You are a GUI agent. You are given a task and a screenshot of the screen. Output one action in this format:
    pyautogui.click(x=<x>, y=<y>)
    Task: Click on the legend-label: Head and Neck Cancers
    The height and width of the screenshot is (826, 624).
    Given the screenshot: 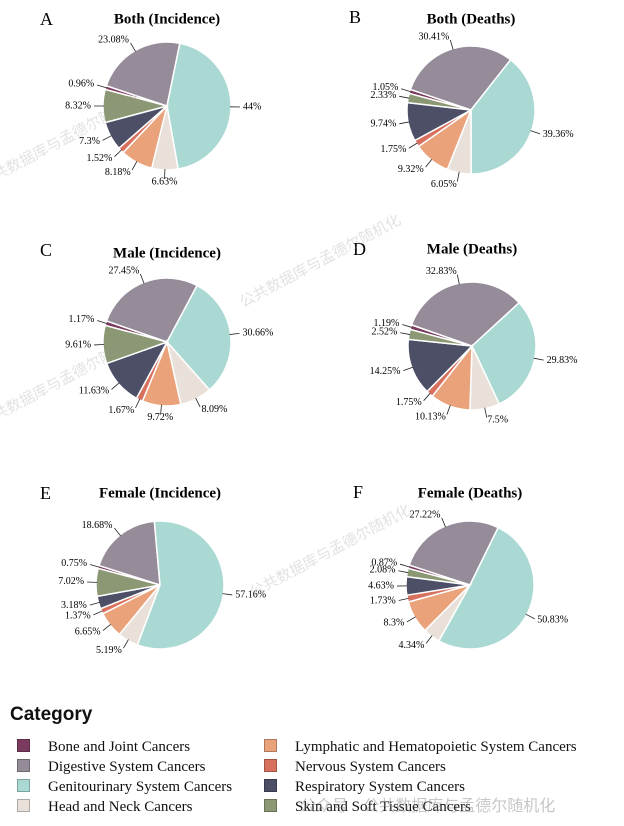 What is the action you would take?
    pyautogui.click(x=120, y=807)
    